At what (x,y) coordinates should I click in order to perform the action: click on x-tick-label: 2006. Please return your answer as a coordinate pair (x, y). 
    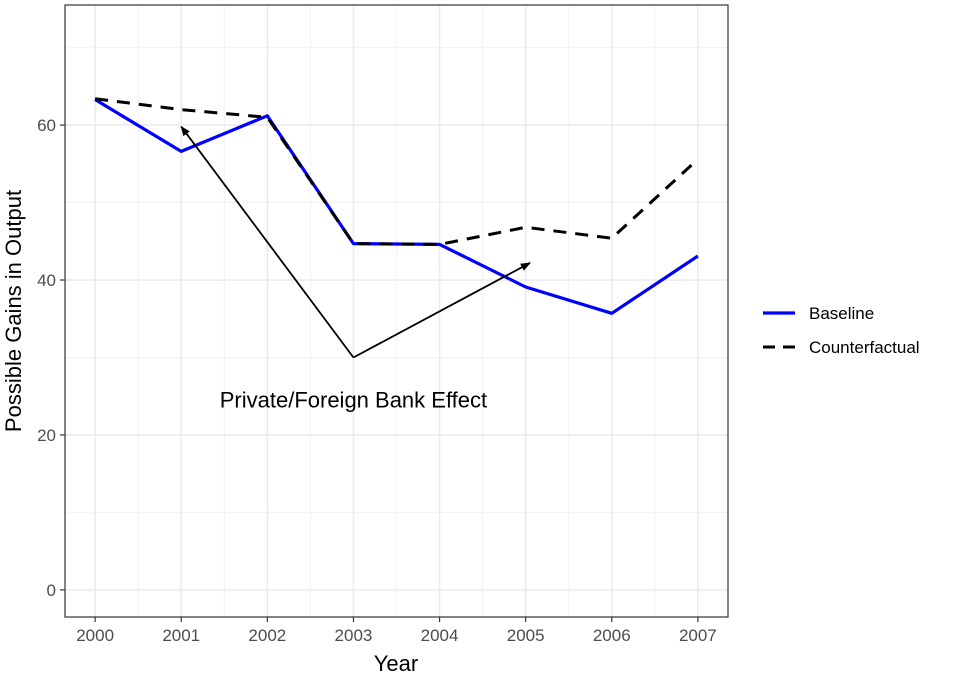
    Looking at the image, I should click on (612, 635).